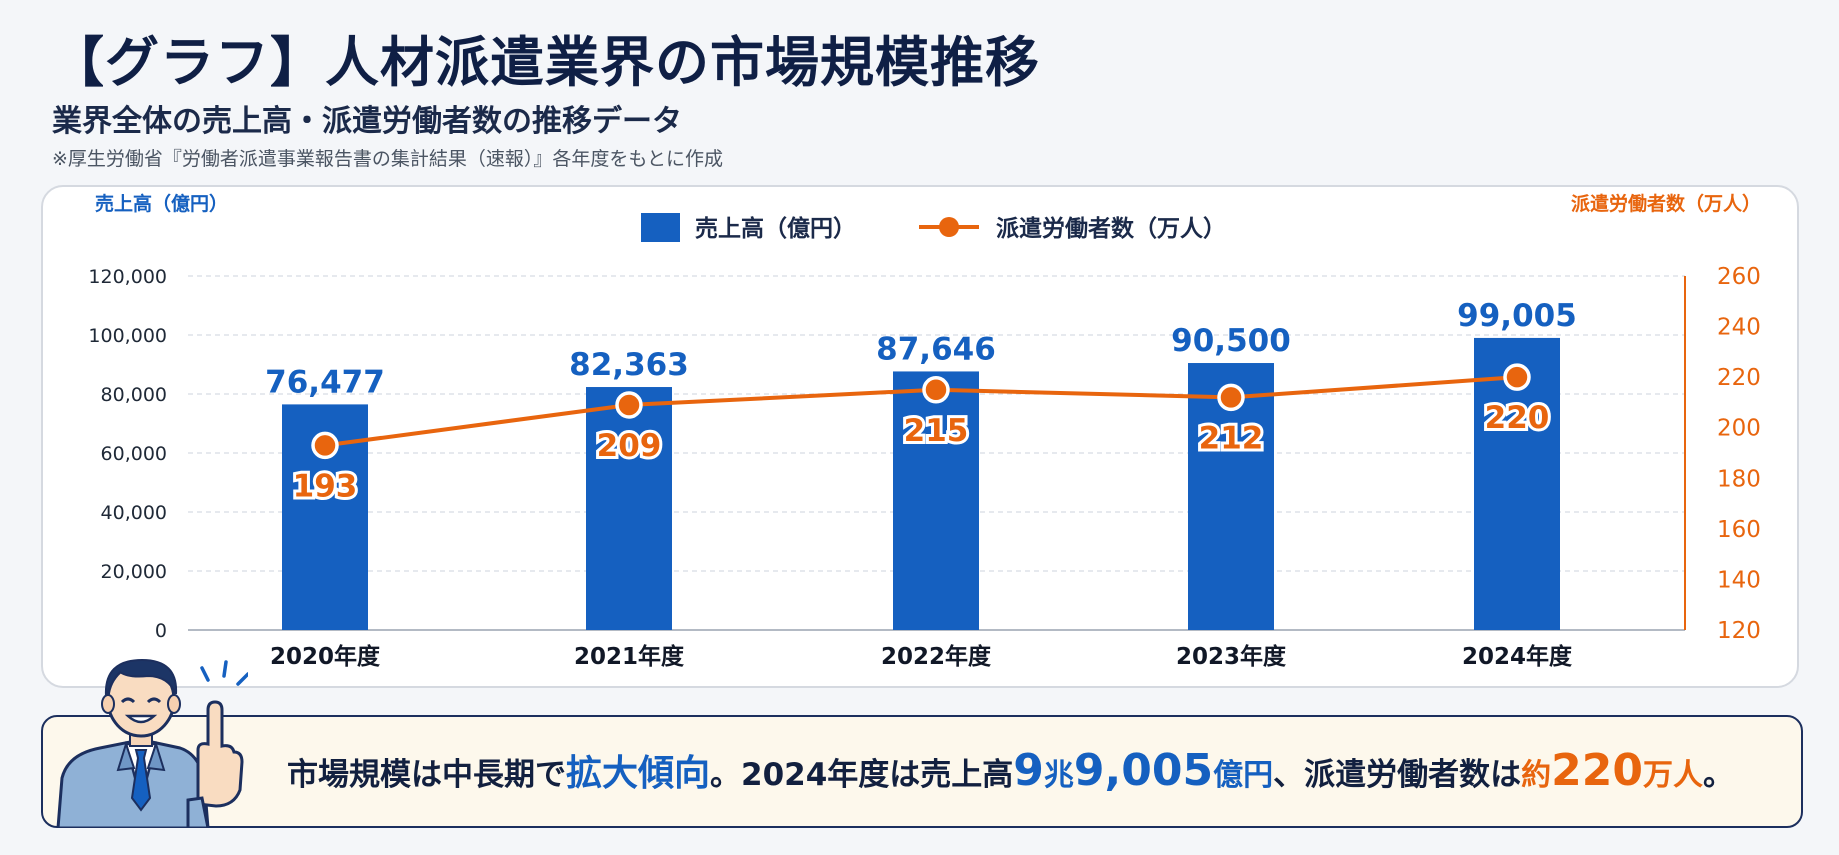 Image resolution: width=1839 pixels, height=855 pixels. What do you see at coordinates (1397, 775) in the screenshot?
I see `summary-part3: 、派遣労働者数は` at bounding box center [1397, 775].